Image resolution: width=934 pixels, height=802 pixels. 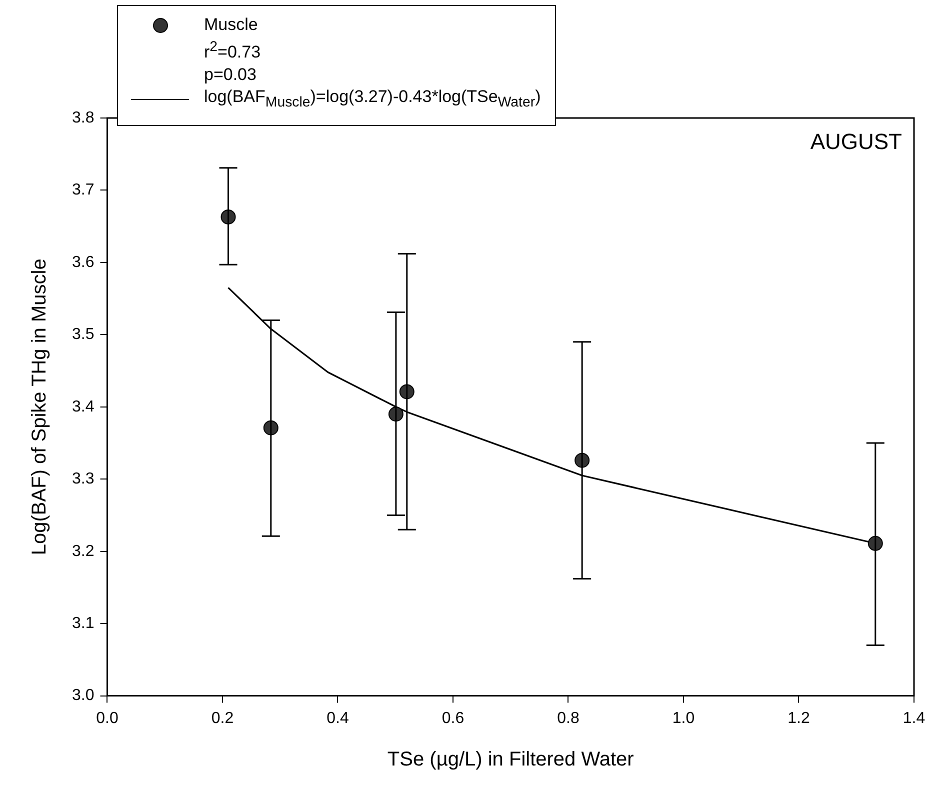 What do you see at coordinates (83, 551) in the screenshot?
I see `y-tick-label: 3.2` at bounding box center [83, 551].